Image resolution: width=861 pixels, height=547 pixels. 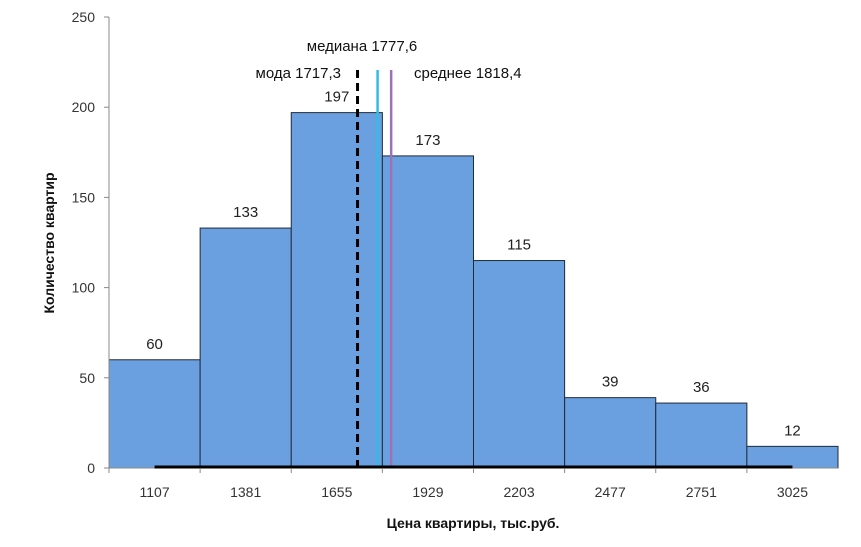 I want to click on x-axis-ticks: 1107 1381 1655 1929 2203 2477 2751 3025, so click(x=458, y=484).